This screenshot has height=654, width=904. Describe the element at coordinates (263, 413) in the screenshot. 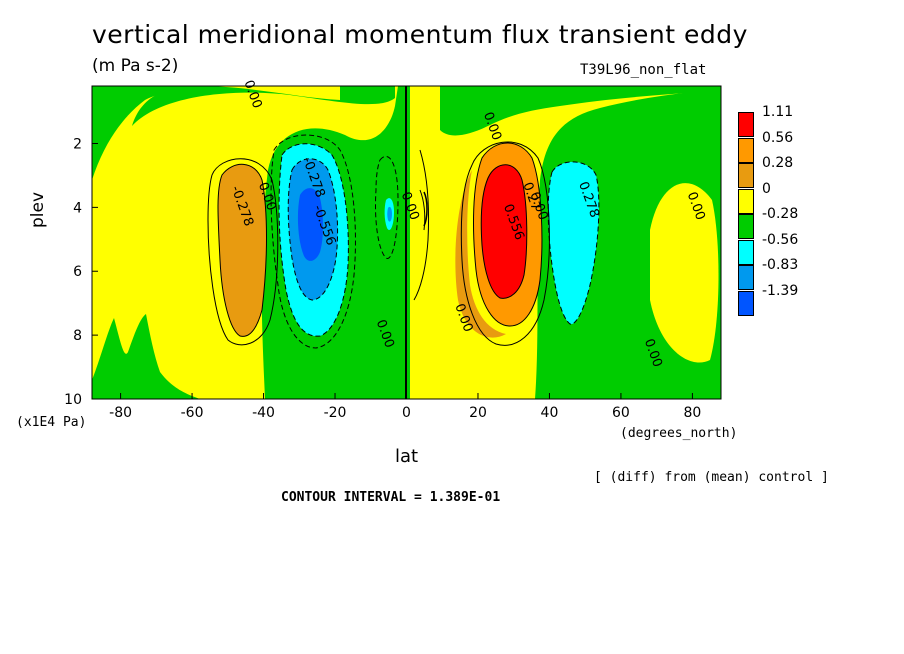

I see `x-tick-label: -40` at that location.